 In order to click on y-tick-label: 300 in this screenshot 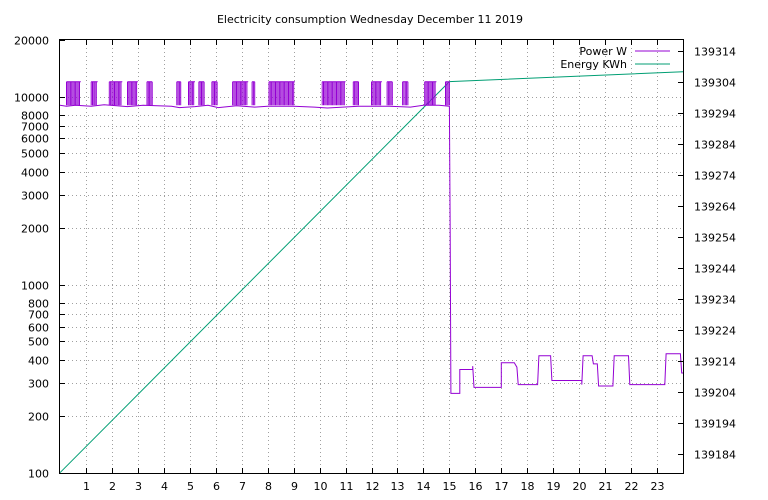, I will do `click(38, 384)`.